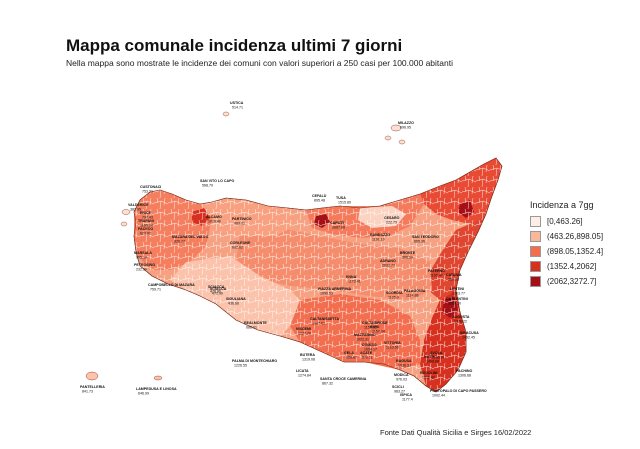 This screenshot has height=449, width=640. Describe the element at coordinates (566, 266) in the screenshot. I see `legend-item: (1352.4,2062]` at that location.